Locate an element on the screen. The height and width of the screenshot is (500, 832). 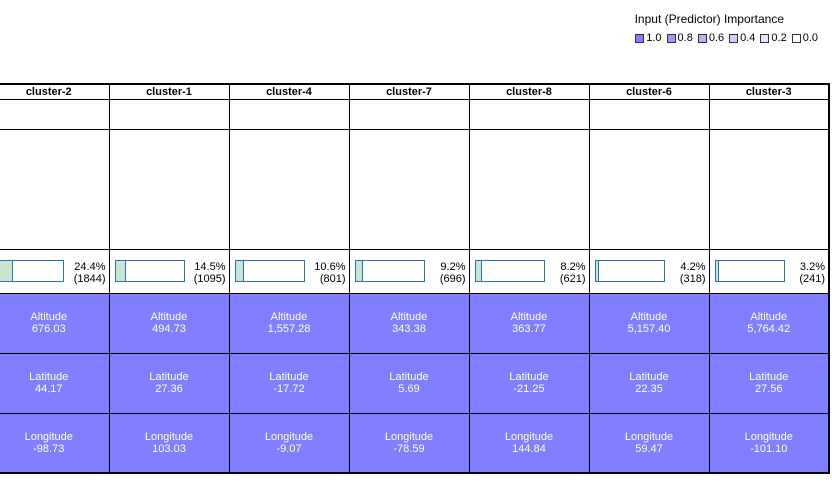
legend-title: Input (Predictor) Importance is located at coordinates (709, 19).